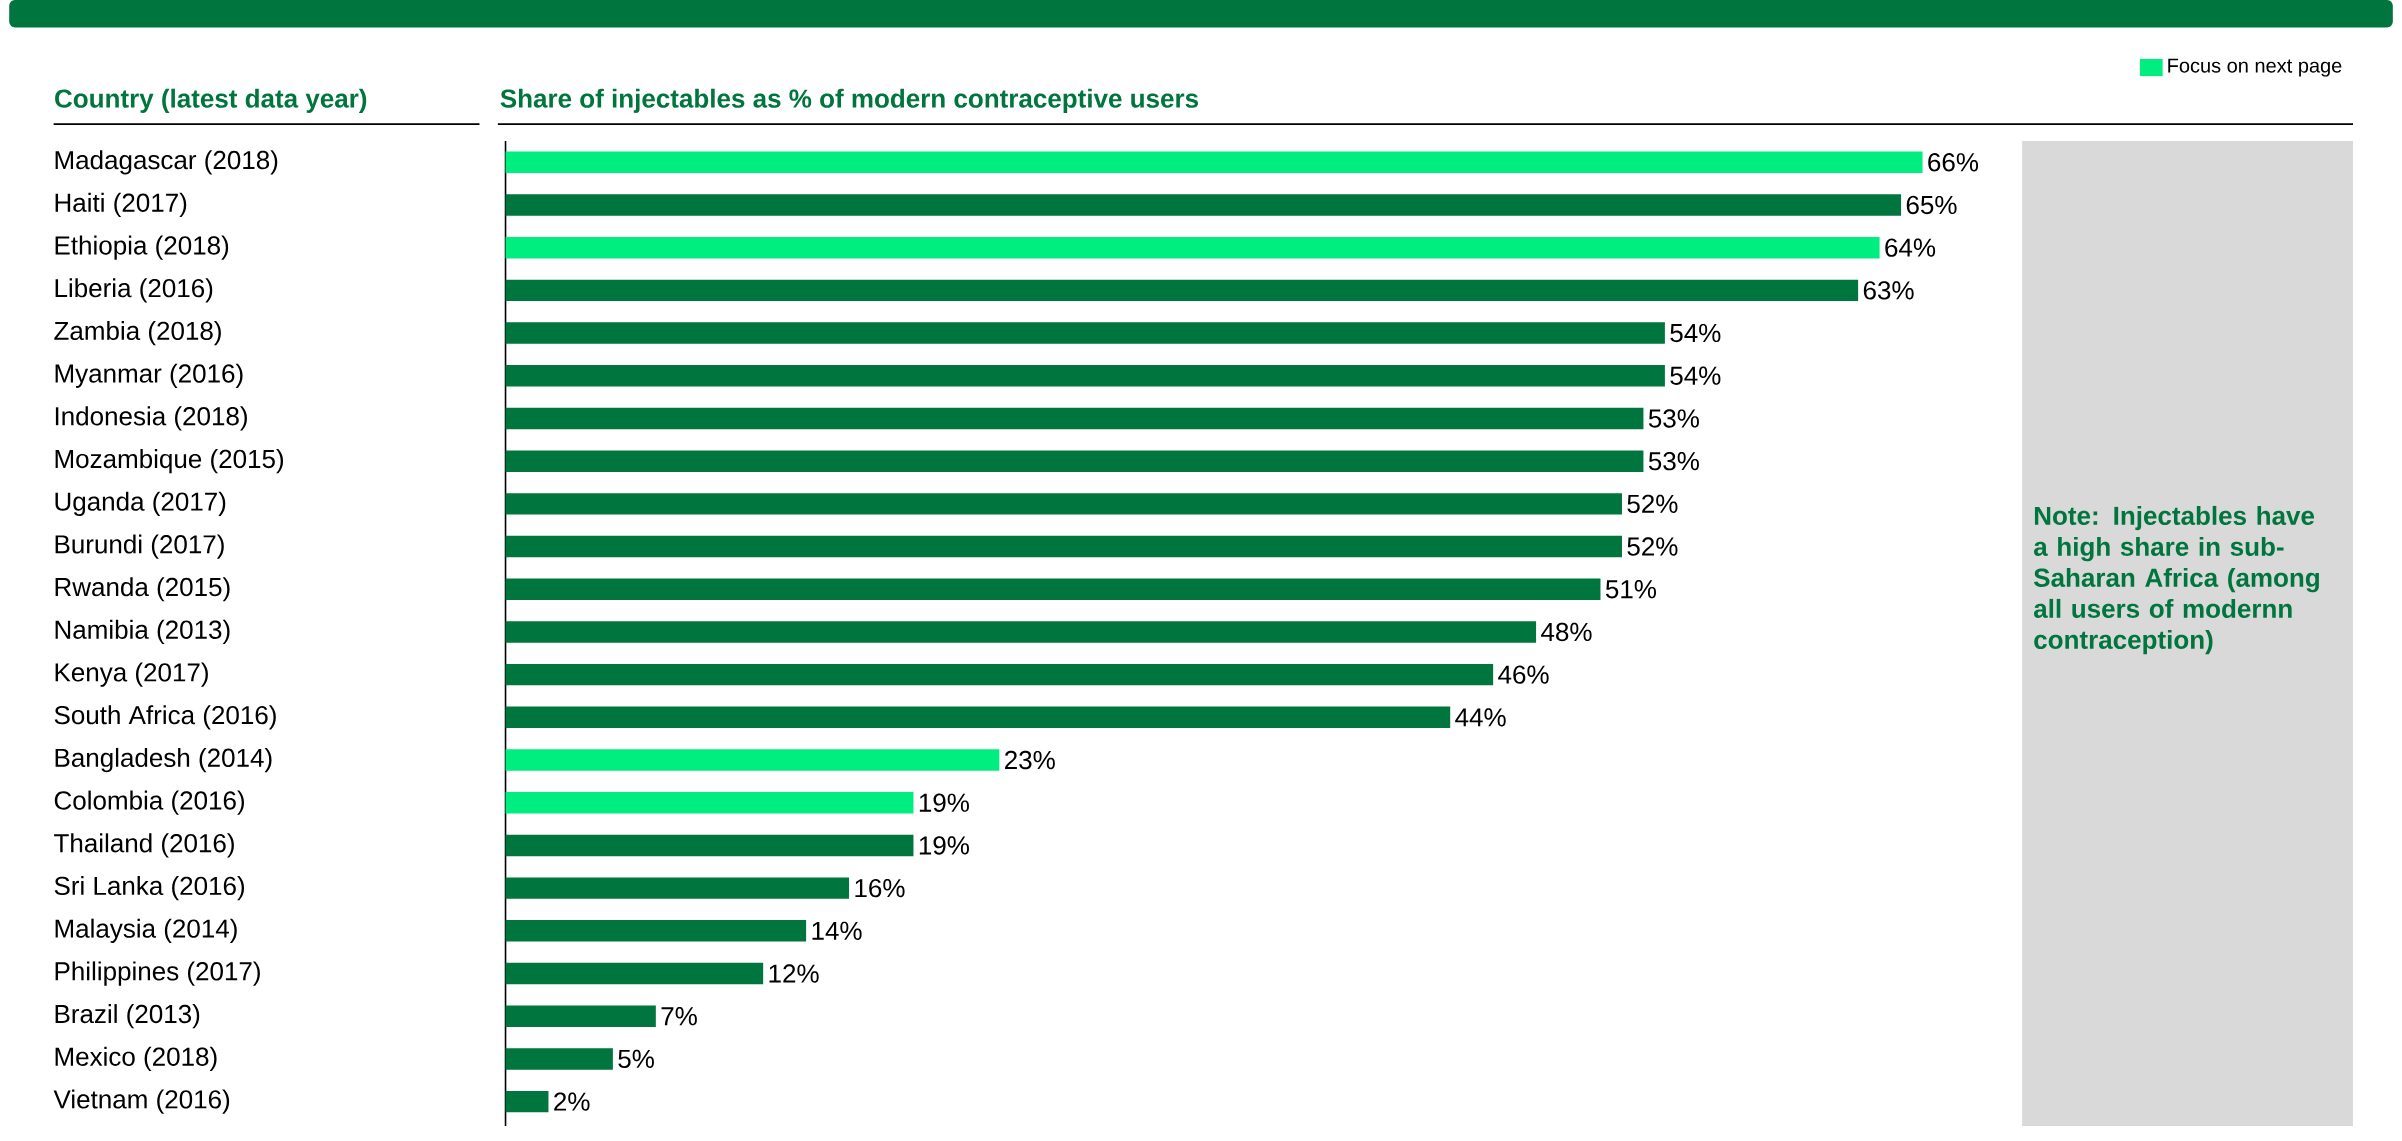 Image resolution: width=2402 pixels, height=1141 pixels. I want to click on text: Note: Injectables have a high share in sub-Saharan Africa (among all users of modernn contraception), so click(2176, 580).